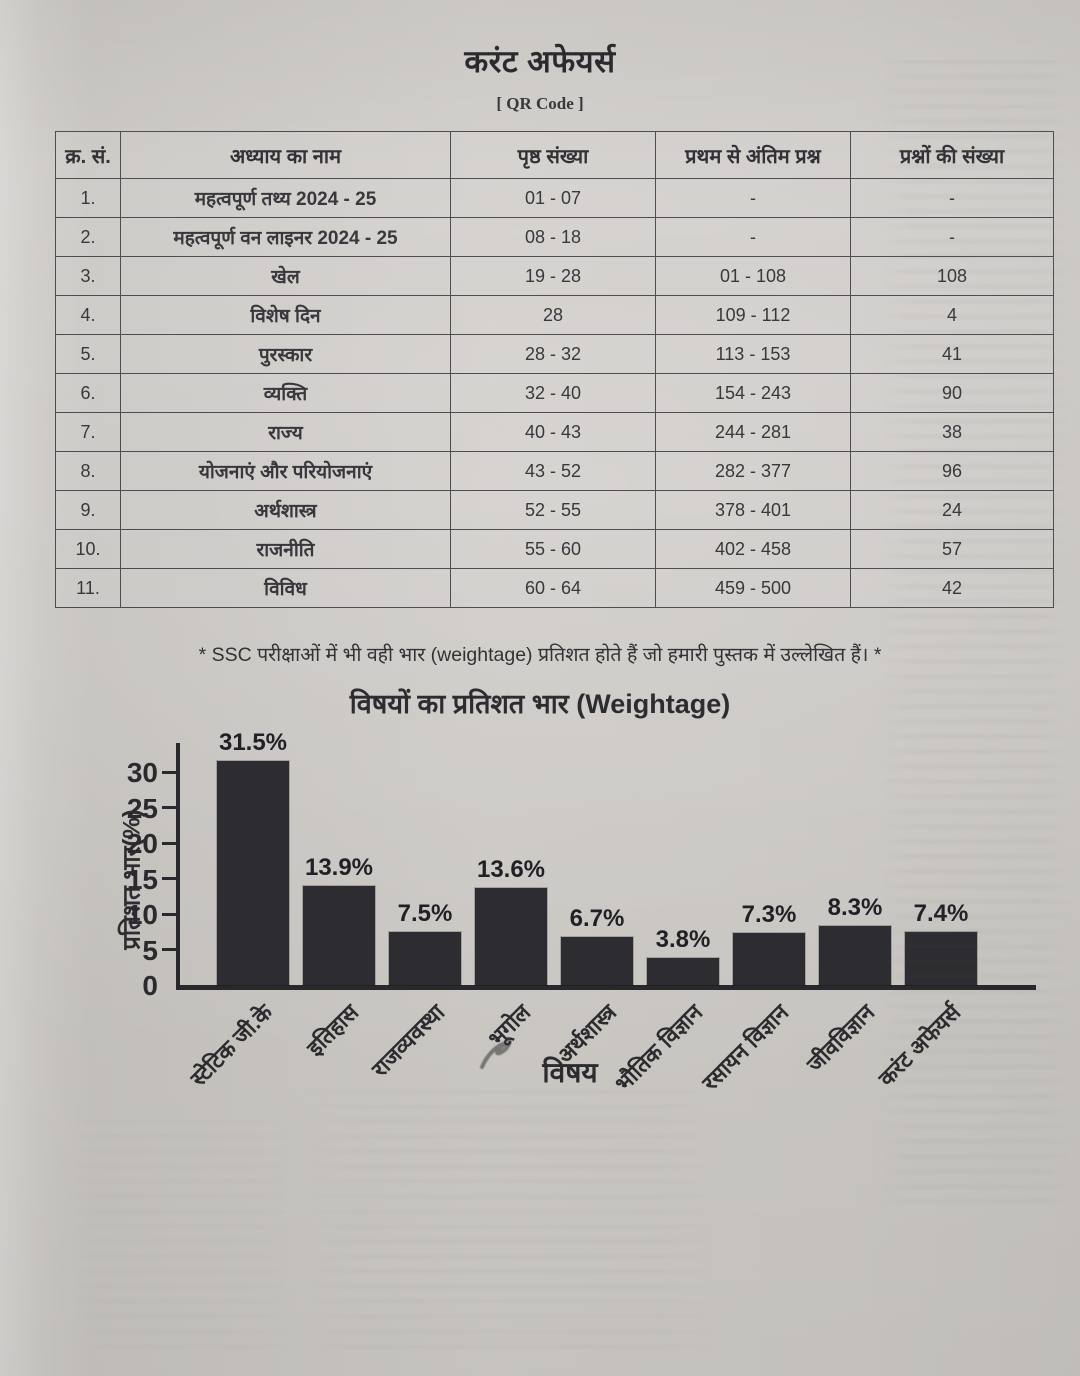  I want to click on table-cell: 41, so click(952, 354).